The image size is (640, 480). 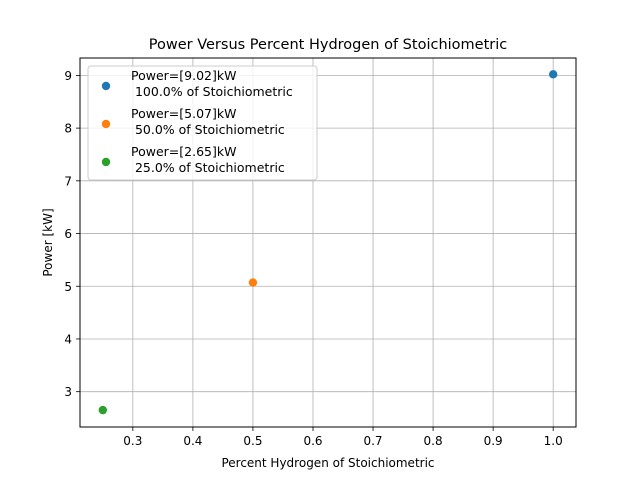 I want to click on y-axis-label: Power [kW], so click(x=48, y=242).